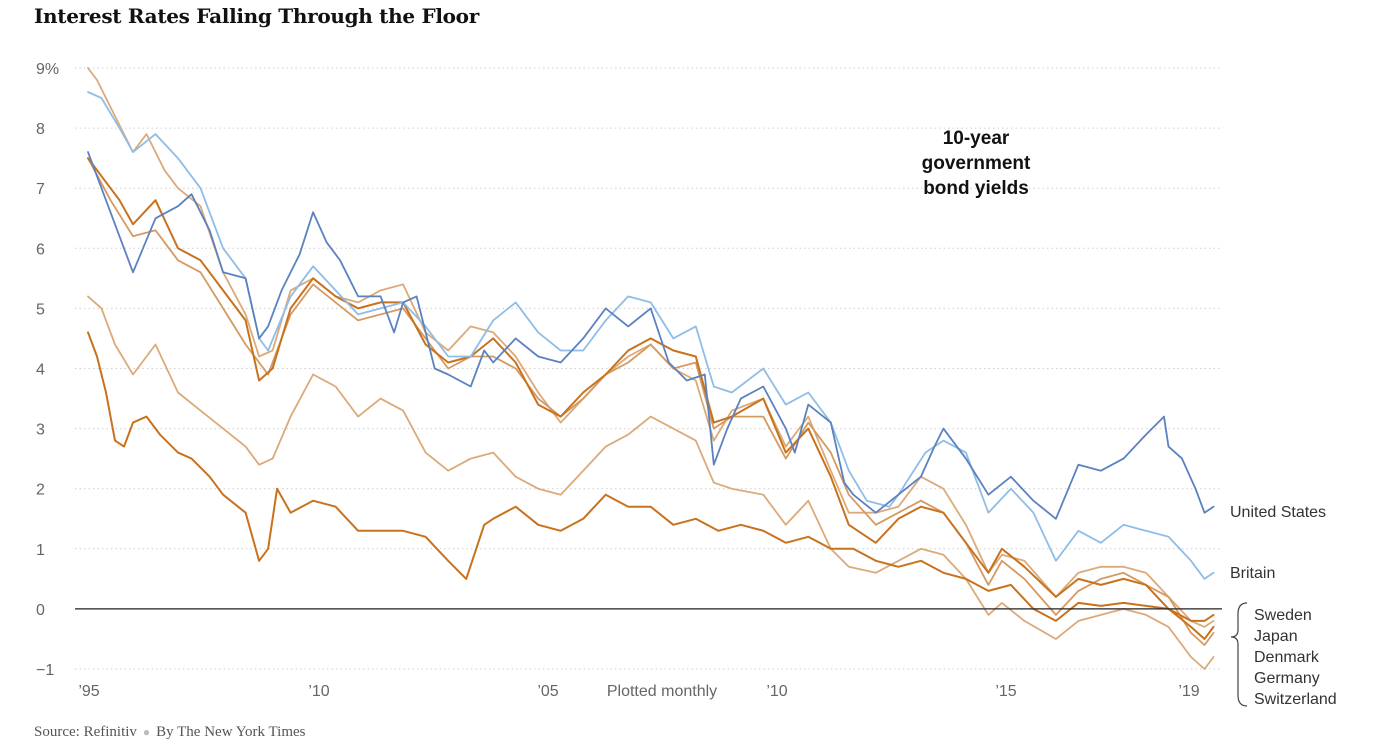  I want to click on y-tick-label: 1, so click(40, 550).